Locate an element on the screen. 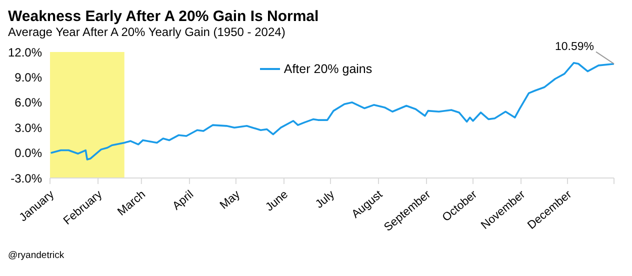 The image size is (632, 276). legend-label: After 20% gains is located at coordinates (328, 69).